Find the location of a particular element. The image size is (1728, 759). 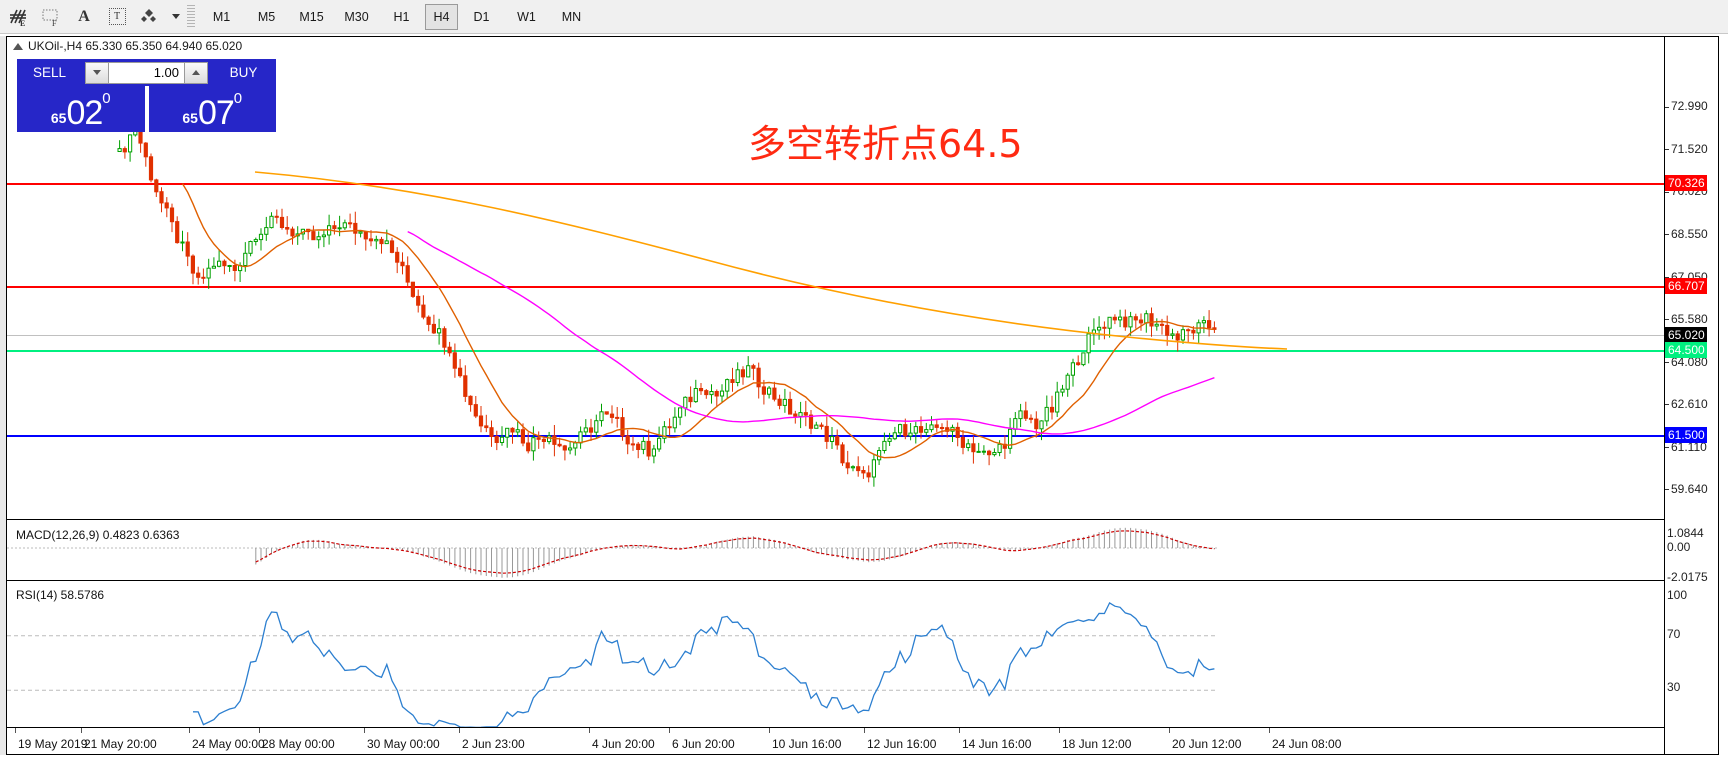

trade-panel-top: SELL 1.00 BUY is located at coordinates (146, 72).